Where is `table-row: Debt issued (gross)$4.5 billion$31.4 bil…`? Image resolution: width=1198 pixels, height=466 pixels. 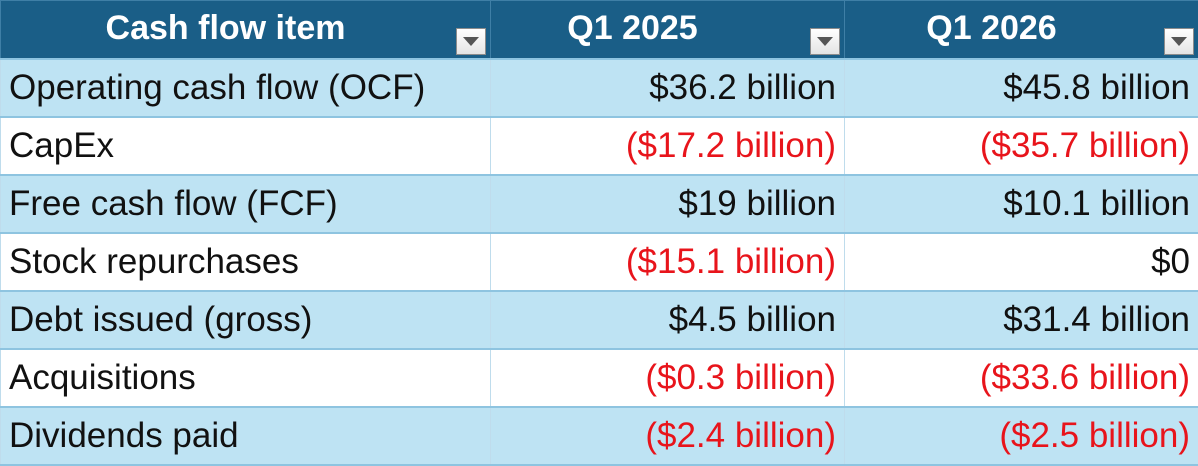
table-row: Debt issued (gross)$4.5 billion$31.4 bil… is located at coordinates (599, 320).